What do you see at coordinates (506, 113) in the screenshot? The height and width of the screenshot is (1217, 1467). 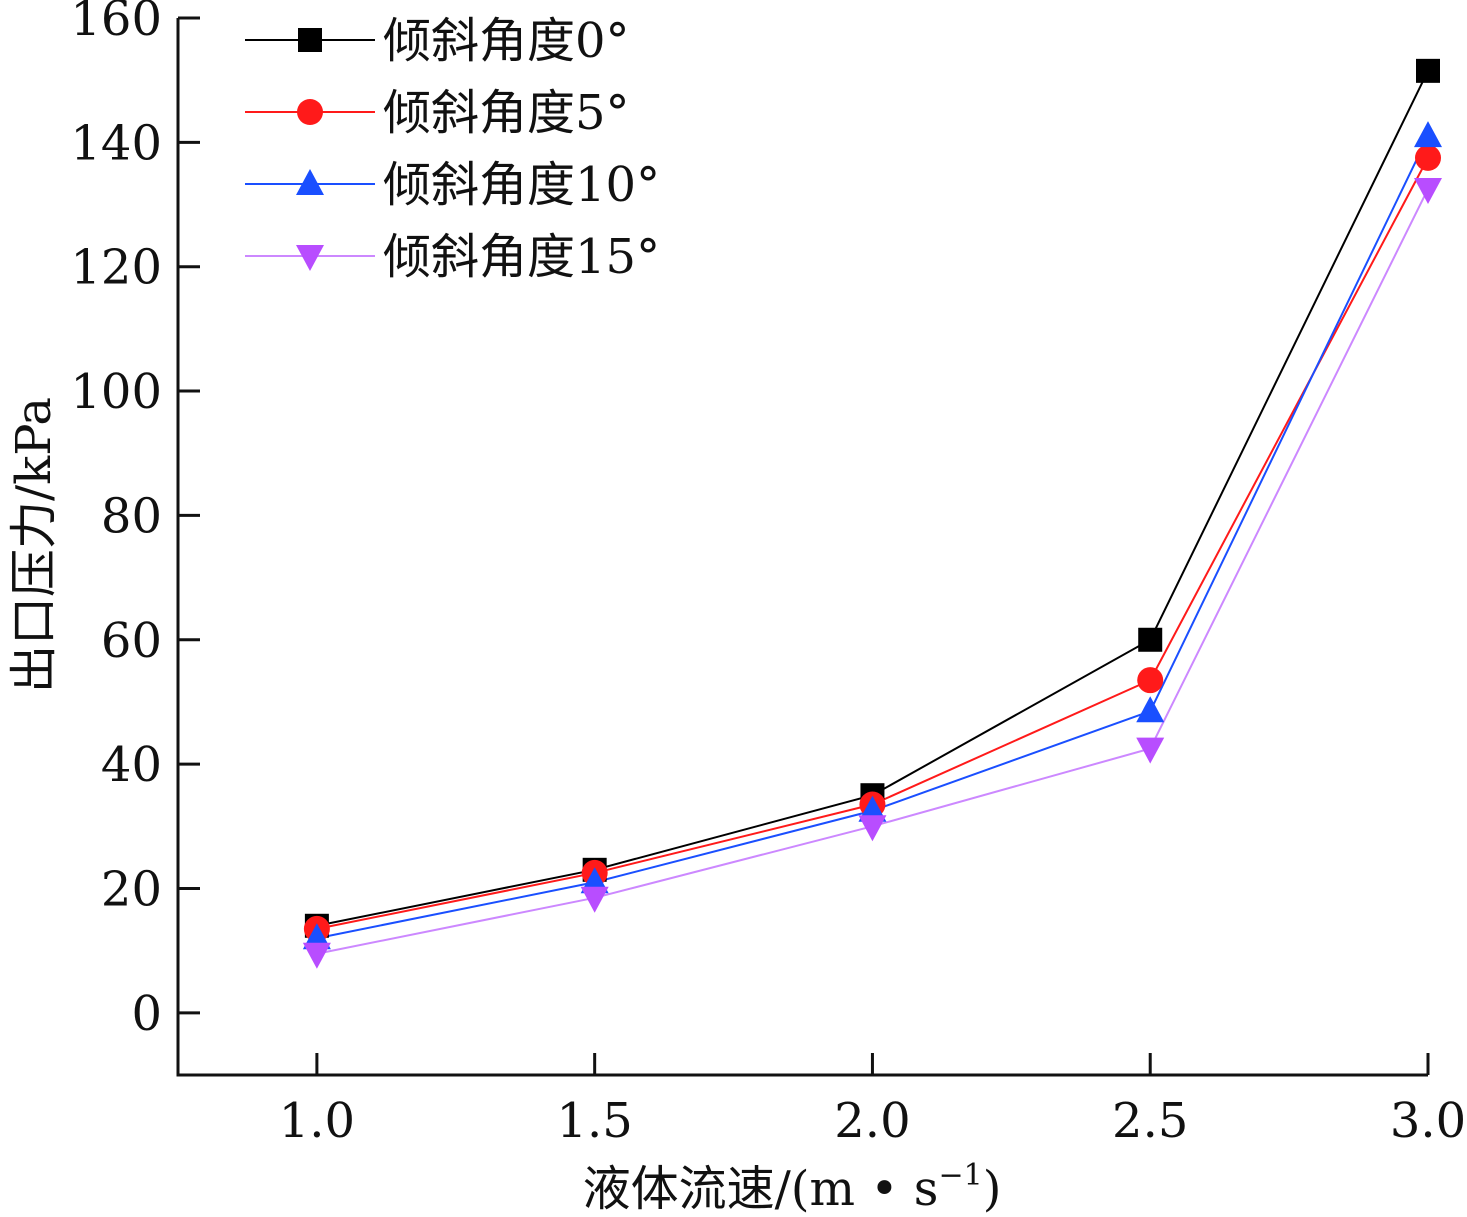 I see `legend-label-1: 倾斜角度5°` at bounding box center [506, 113].